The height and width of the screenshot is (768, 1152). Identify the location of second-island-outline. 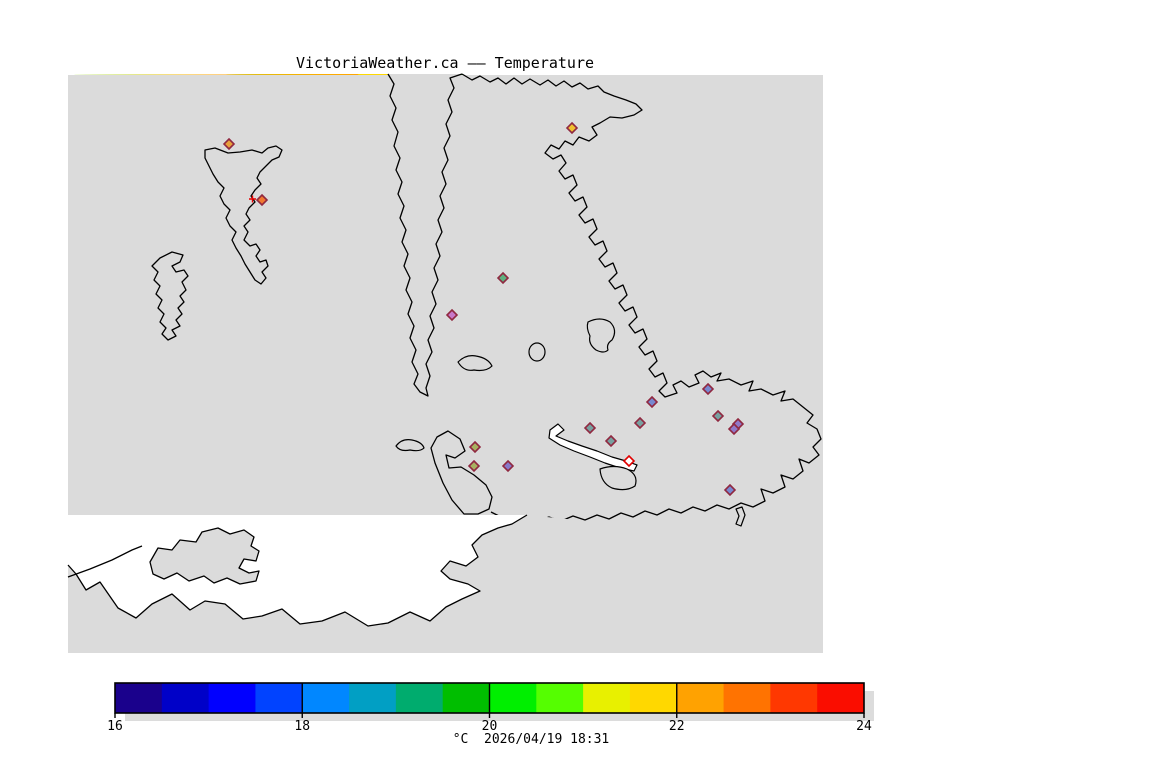
(170, 296).